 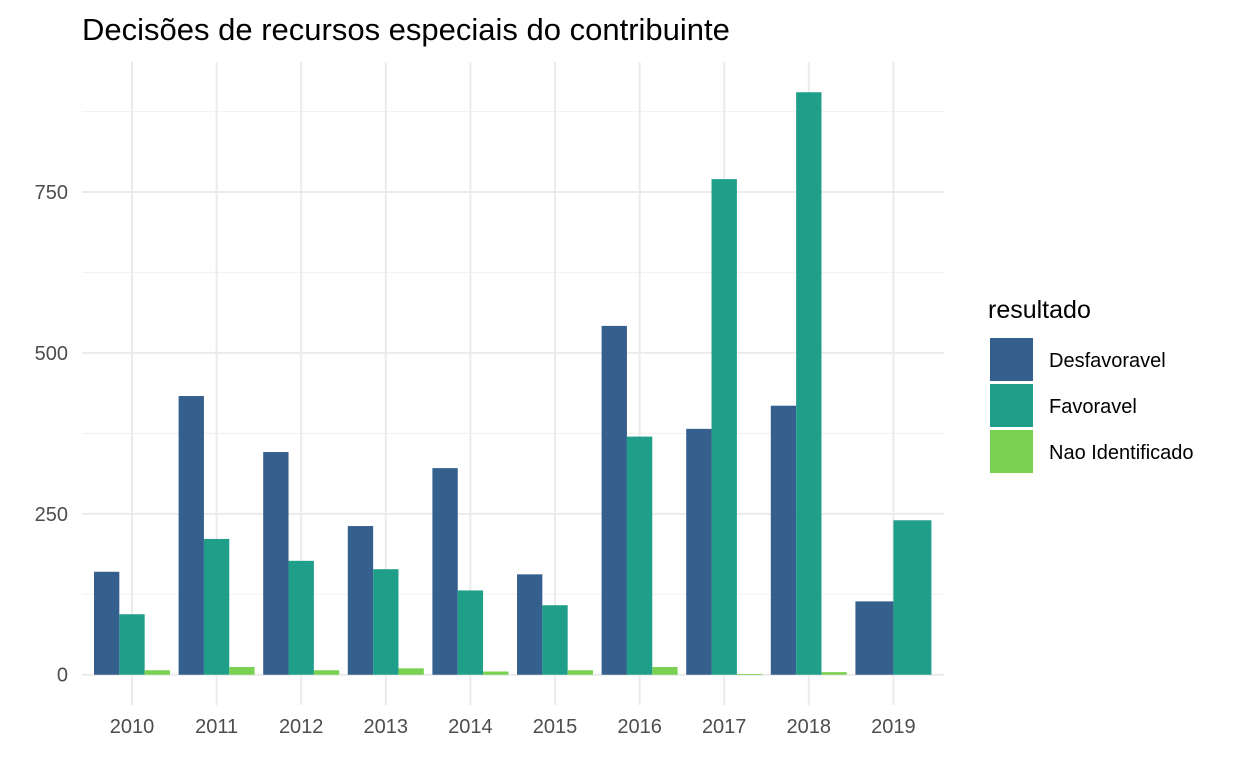 What do you see at coordinates (699, 551) in the screenshot?
I see `bar-desfavoravel-2017` at bounding box center [699, 551].